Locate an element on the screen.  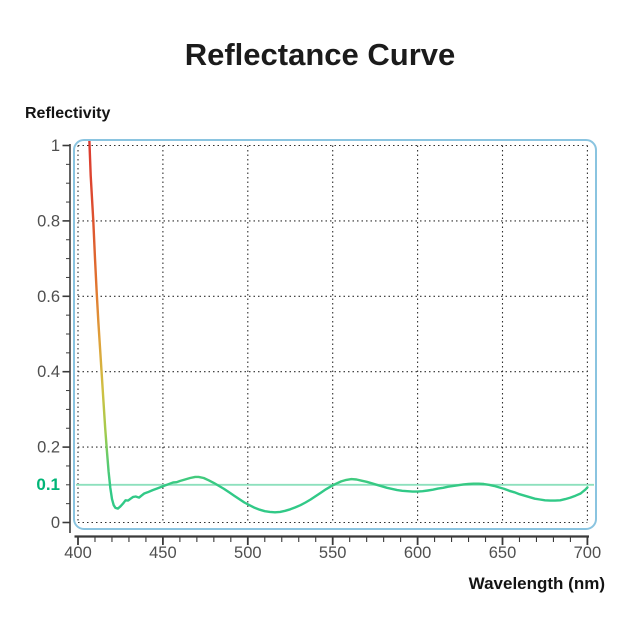
y-tick-label: 0.6 is located at coordinates (48, 297).